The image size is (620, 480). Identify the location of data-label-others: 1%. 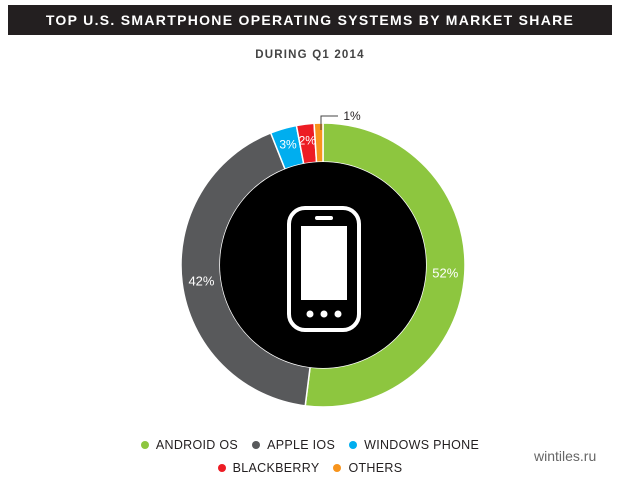
(352, 116).